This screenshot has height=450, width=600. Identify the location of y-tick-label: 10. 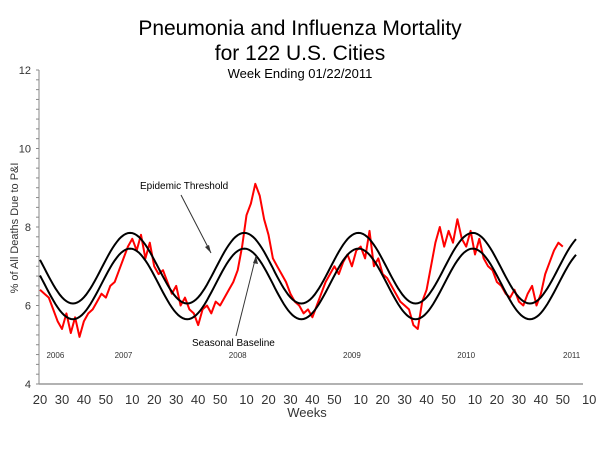
(25, 150).